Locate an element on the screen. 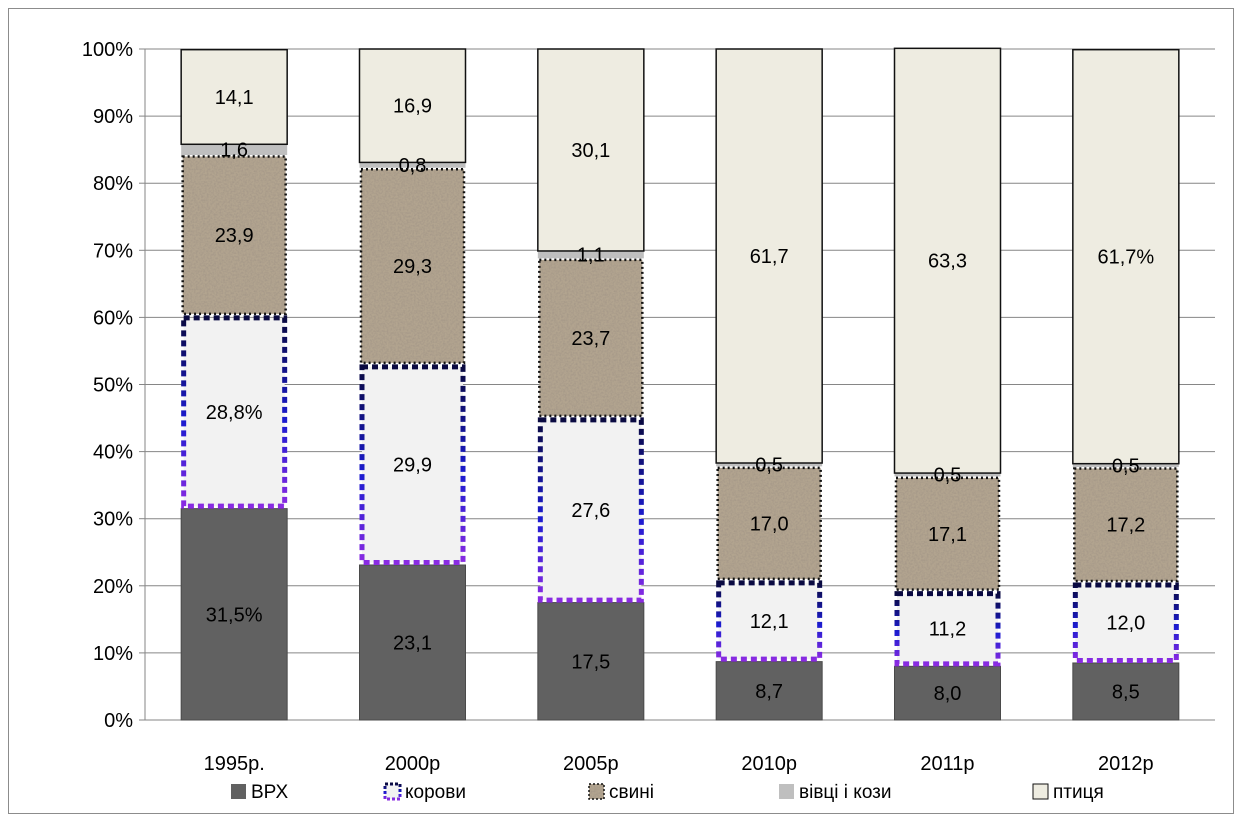 The width and height of the screenshot is (1242, 820). x-category-label: 2011р is located at coordinates (947, 764).